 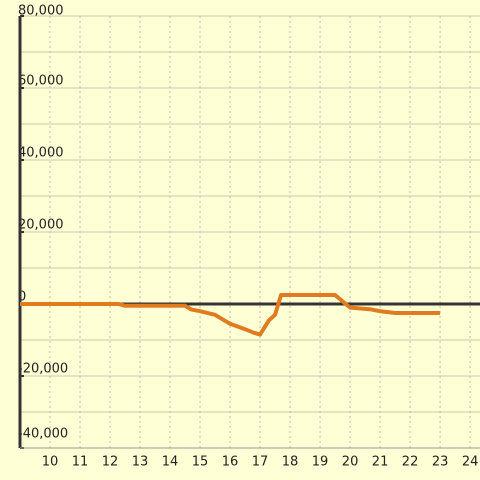 What do you see at coordinates (290, 462) in the screenshot?
I see `x-tick-label: 18` at bounding box center [290, 462].